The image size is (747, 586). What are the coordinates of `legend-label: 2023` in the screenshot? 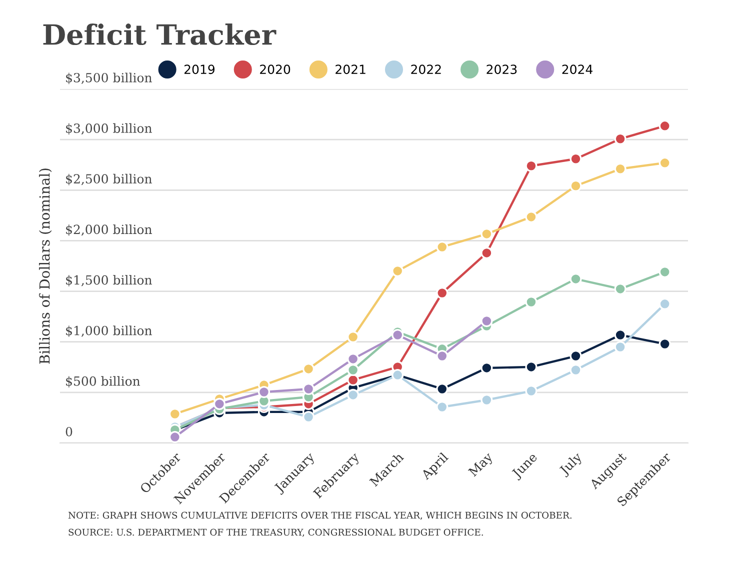 It's located at (501, 69).